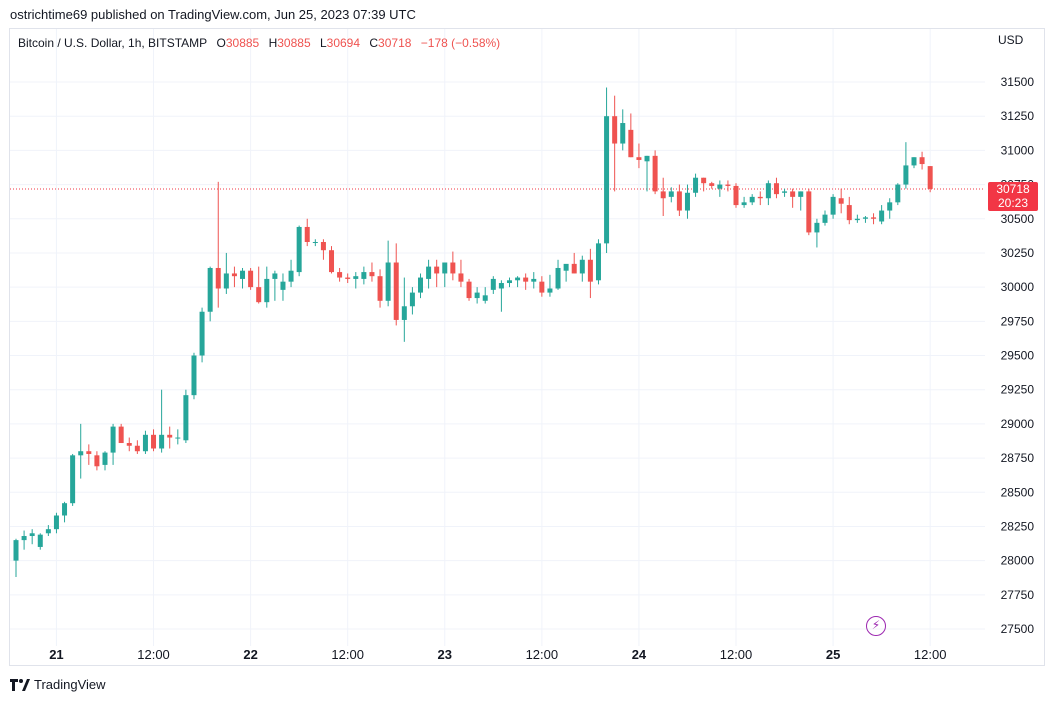 This screenshot has width=1054, height=702. What do you see at coordinates (1011, 40) in the screenshot?
I see `currency-label: USD` at bounding box center [1011, 40].